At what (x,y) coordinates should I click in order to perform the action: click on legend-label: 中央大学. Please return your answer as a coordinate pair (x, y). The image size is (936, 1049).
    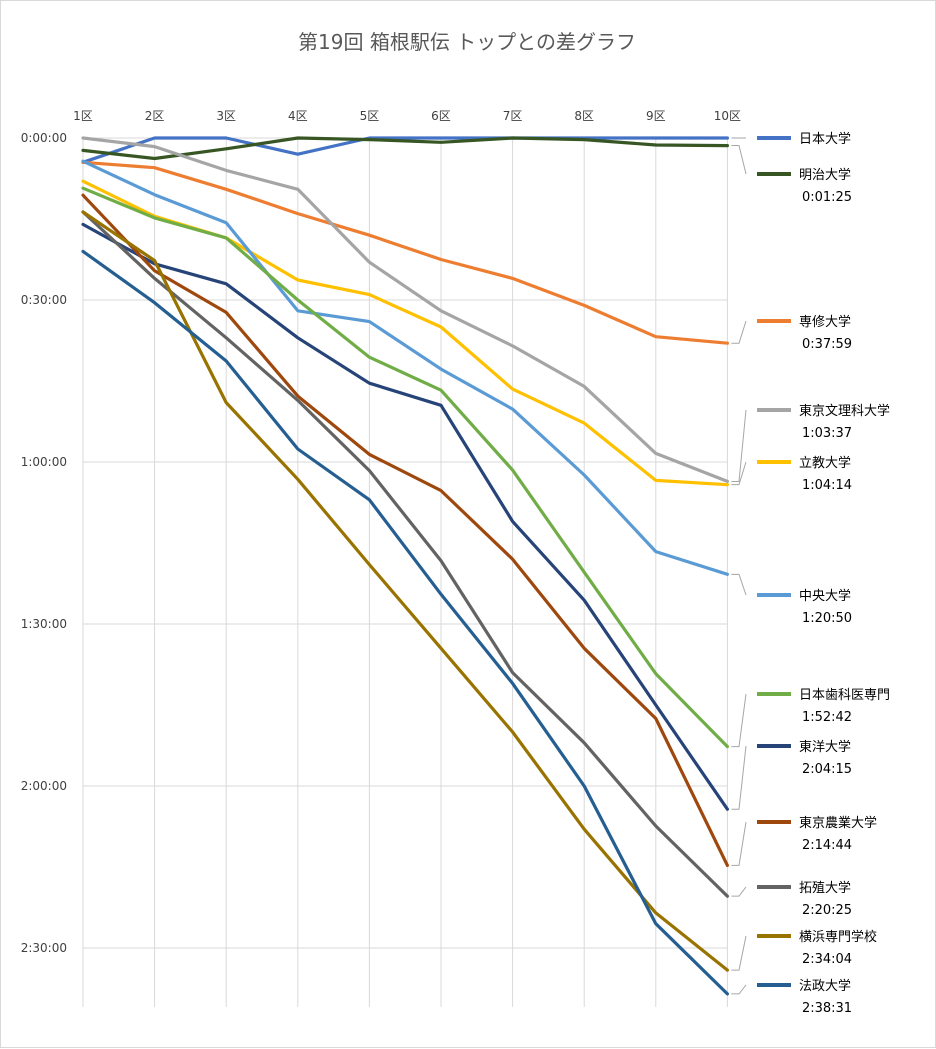
    Looking at the image, I should click on (825, 596).